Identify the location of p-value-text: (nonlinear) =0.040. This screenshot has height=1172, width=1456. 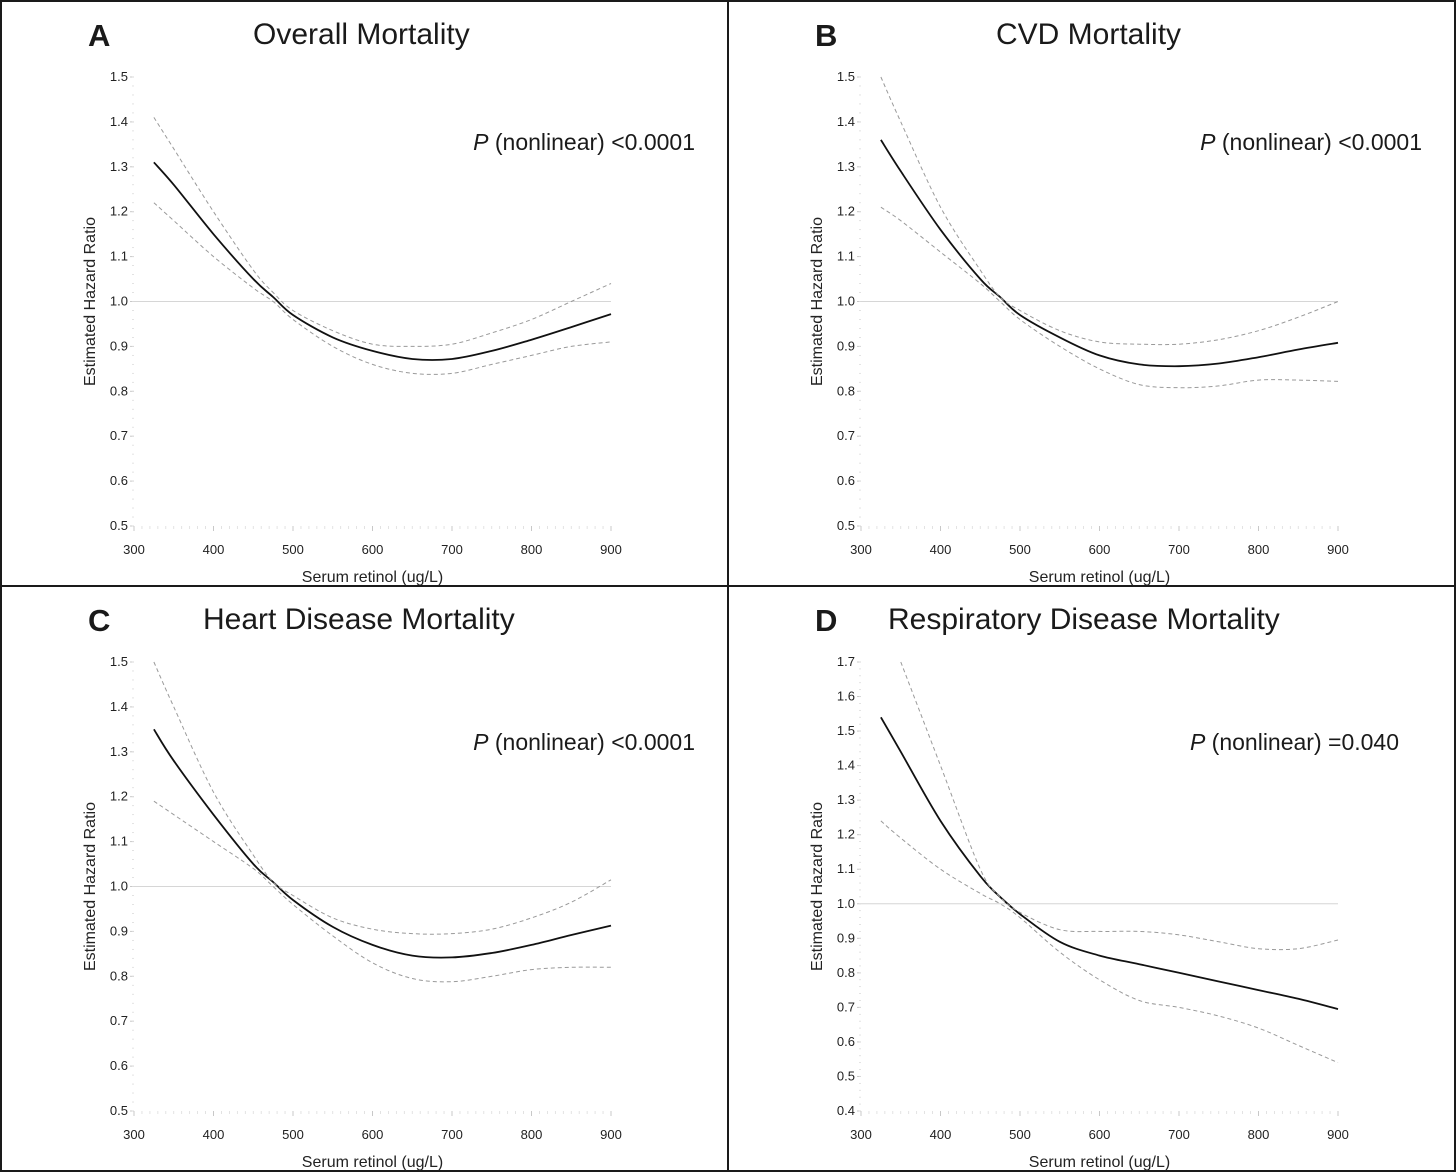
(1305, 742).